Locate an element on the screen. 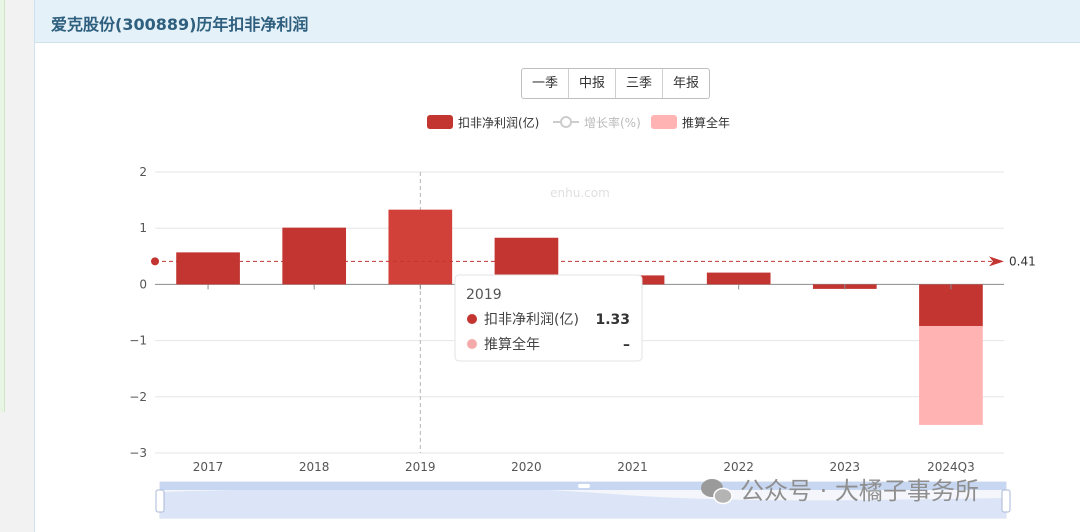  tooltip-row-label: 扣非净利润(亿) is located at coordinates (531, 320).